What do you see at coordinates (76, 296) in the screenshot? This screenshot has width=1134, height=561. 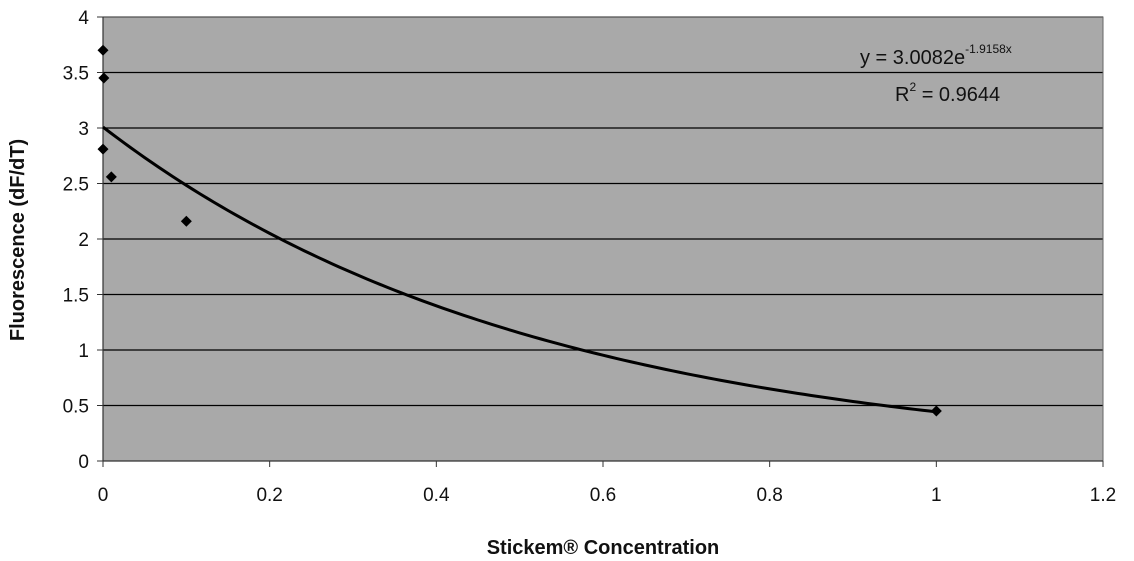 I see `y-tick-label: 1.5` at bounding box center [76, 296].